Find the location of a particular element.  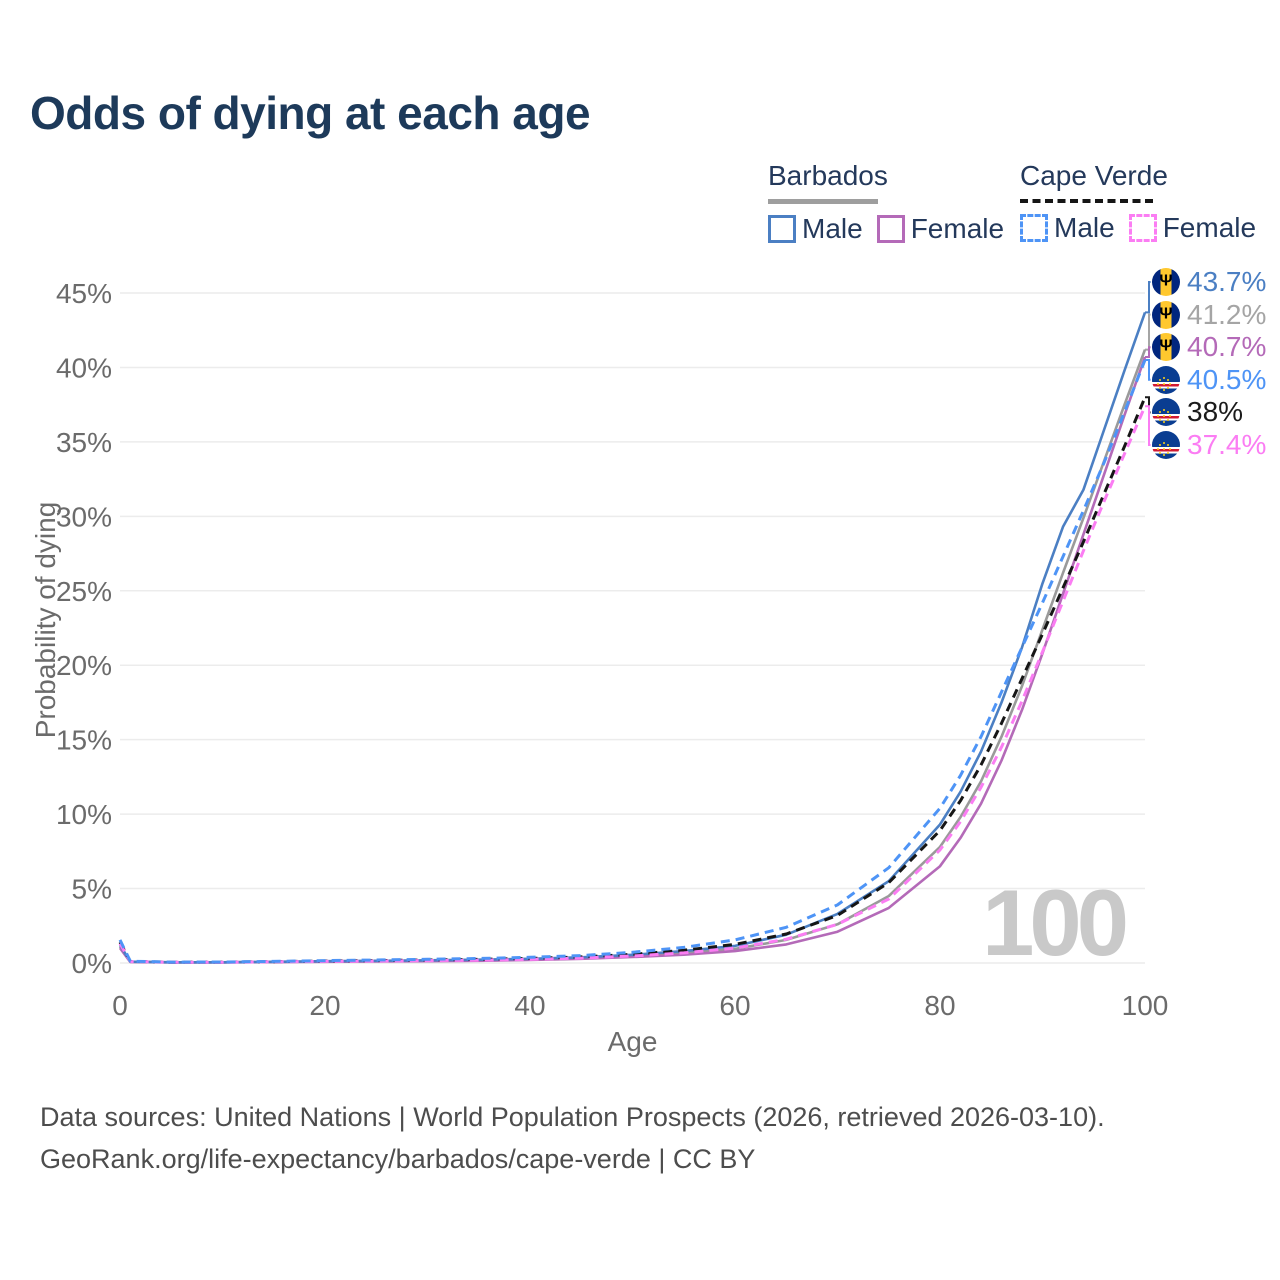

y-tick-label: 20% is located at coordinates (84, 665).